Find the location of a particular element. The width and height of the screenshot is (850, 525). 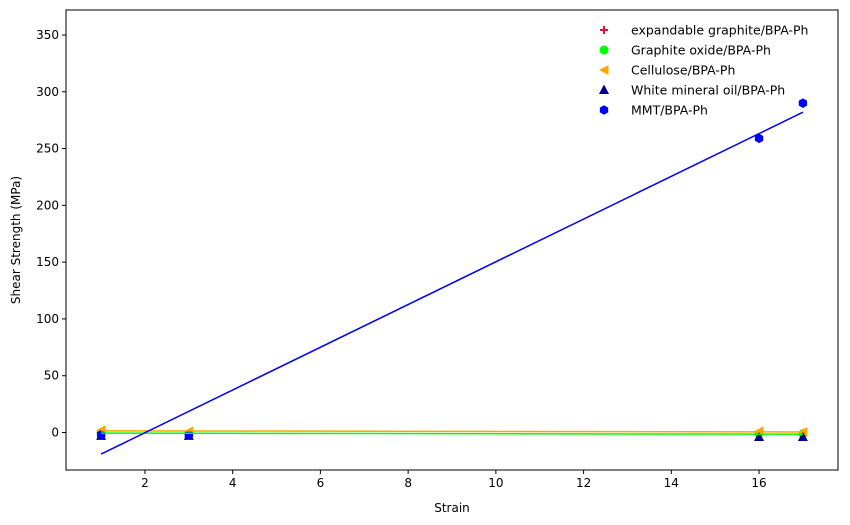

y-tick-label-3: 150 is located at coordinates (47, 262).